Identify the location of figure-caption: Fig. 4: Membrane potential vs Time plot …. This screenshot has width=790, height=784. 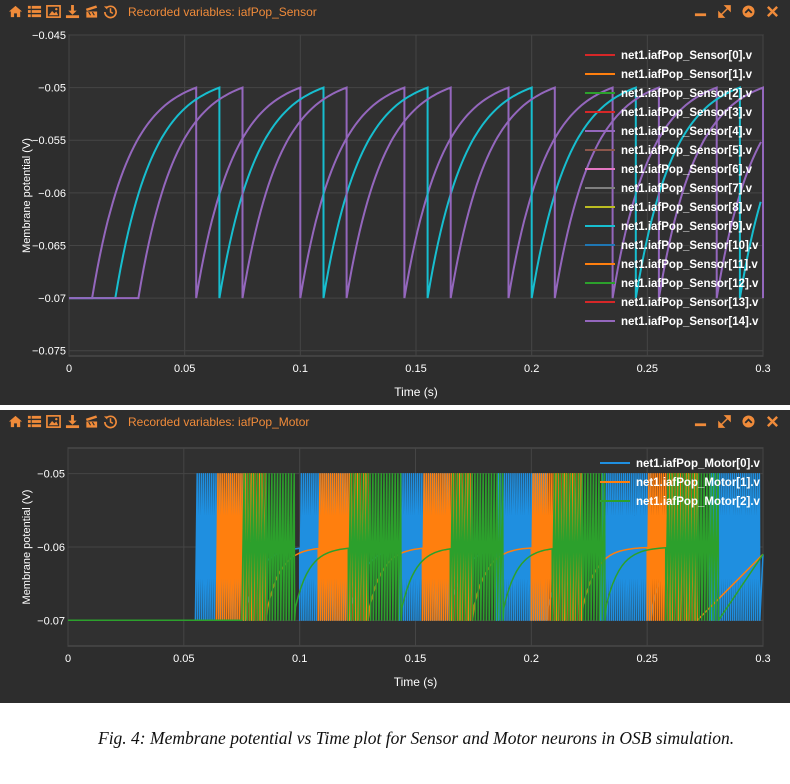
(416, 738).